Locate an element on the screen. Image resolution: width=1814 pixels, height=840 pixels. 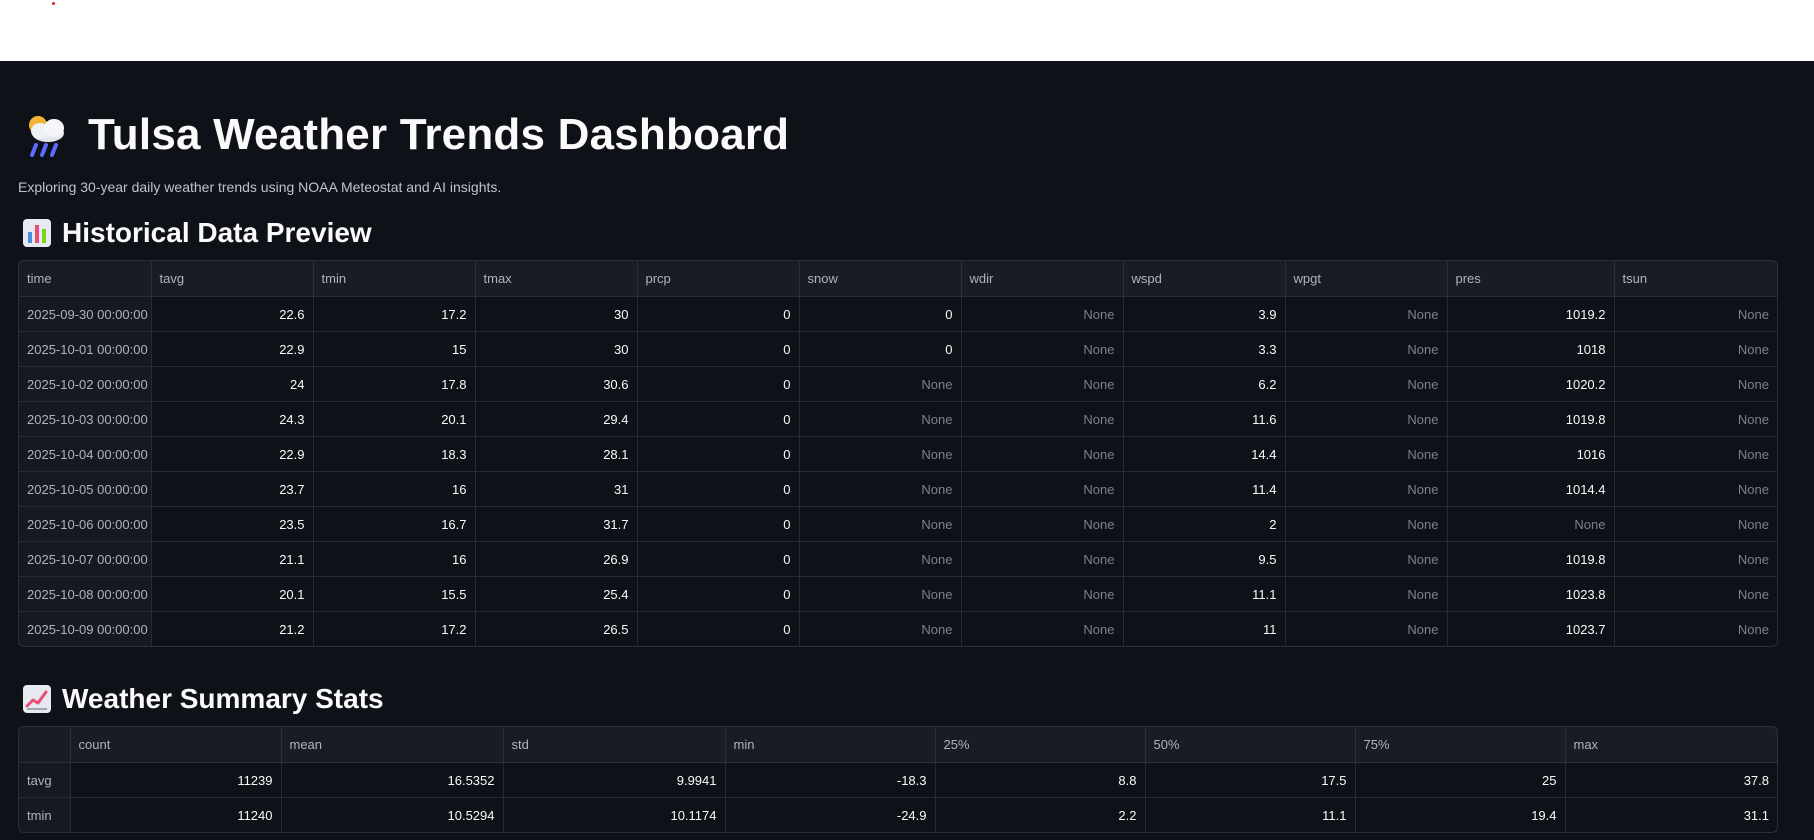
row-index-cell: 2025-10-08 00:00:00 is located at coordinates (85, 594).